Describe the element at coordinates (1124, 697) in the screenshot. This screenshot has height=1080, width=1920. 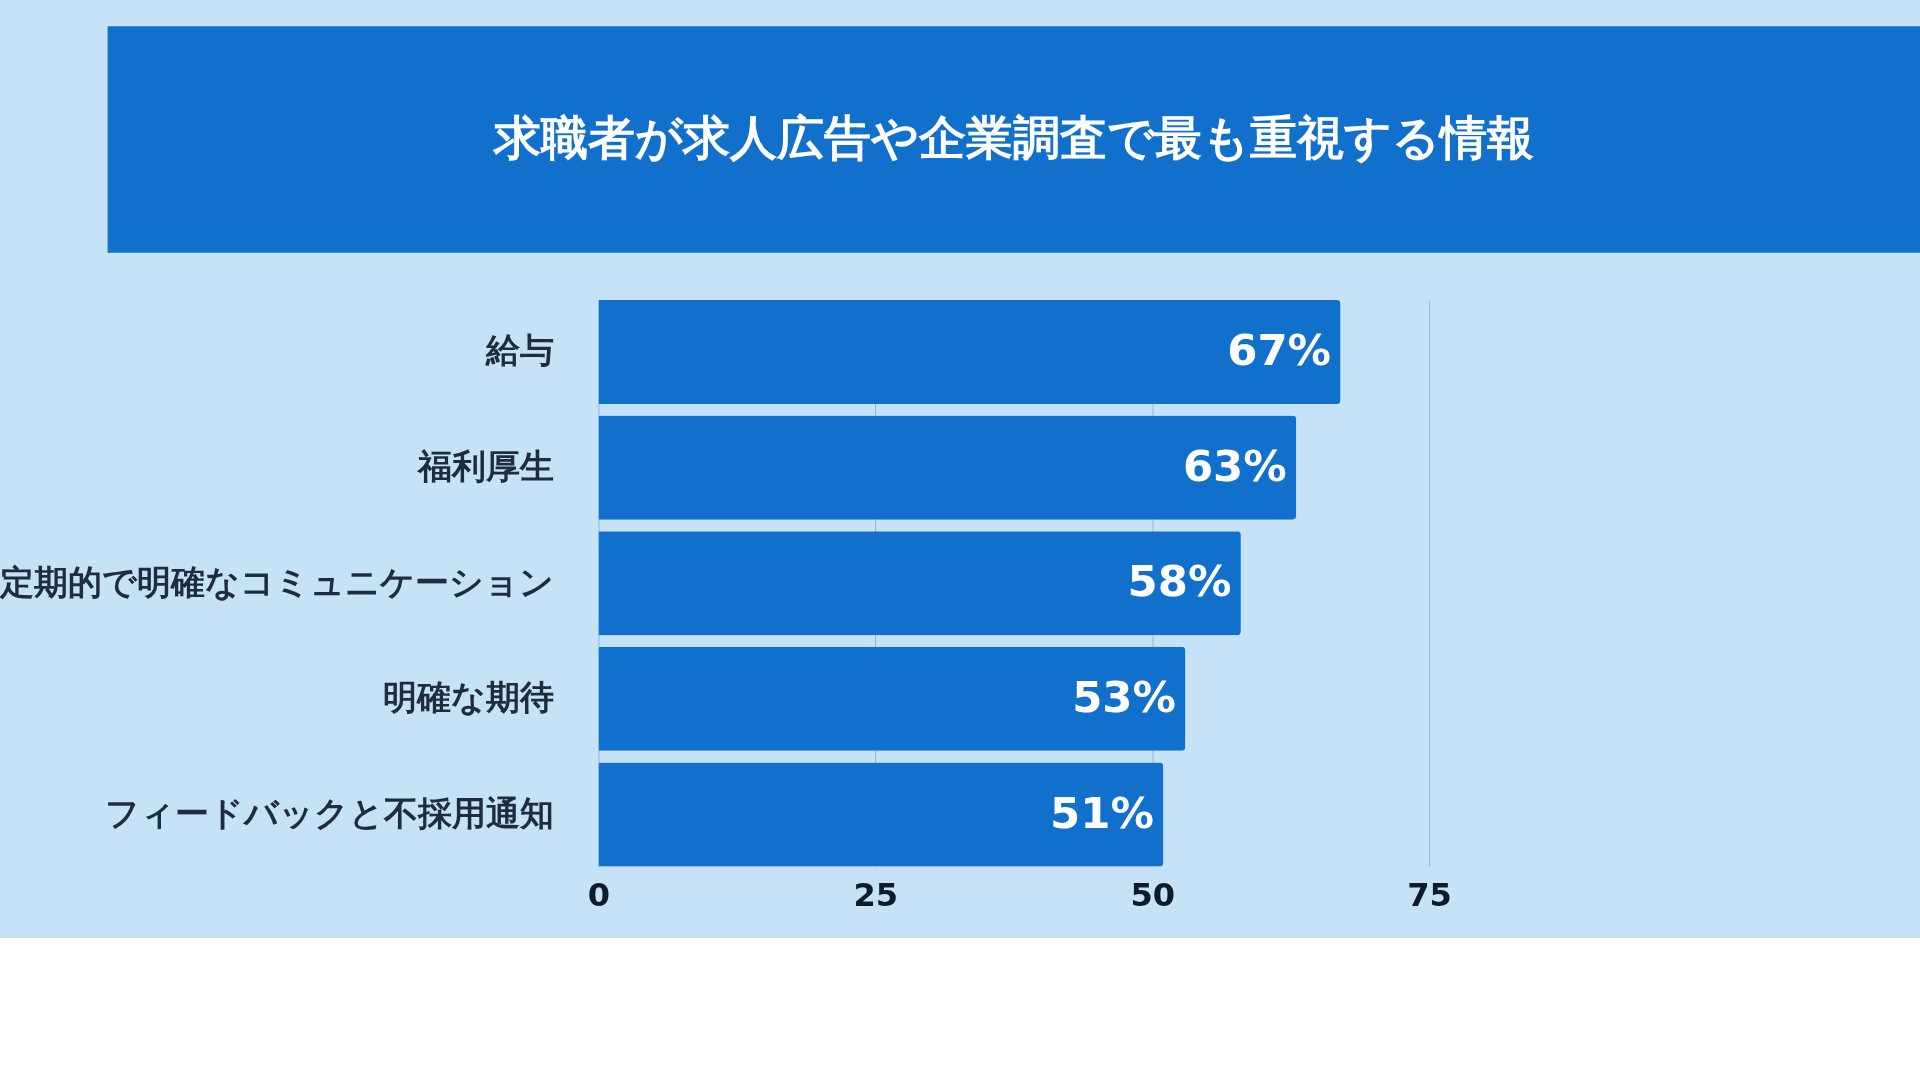
I see `data-label: 53%` at that location.